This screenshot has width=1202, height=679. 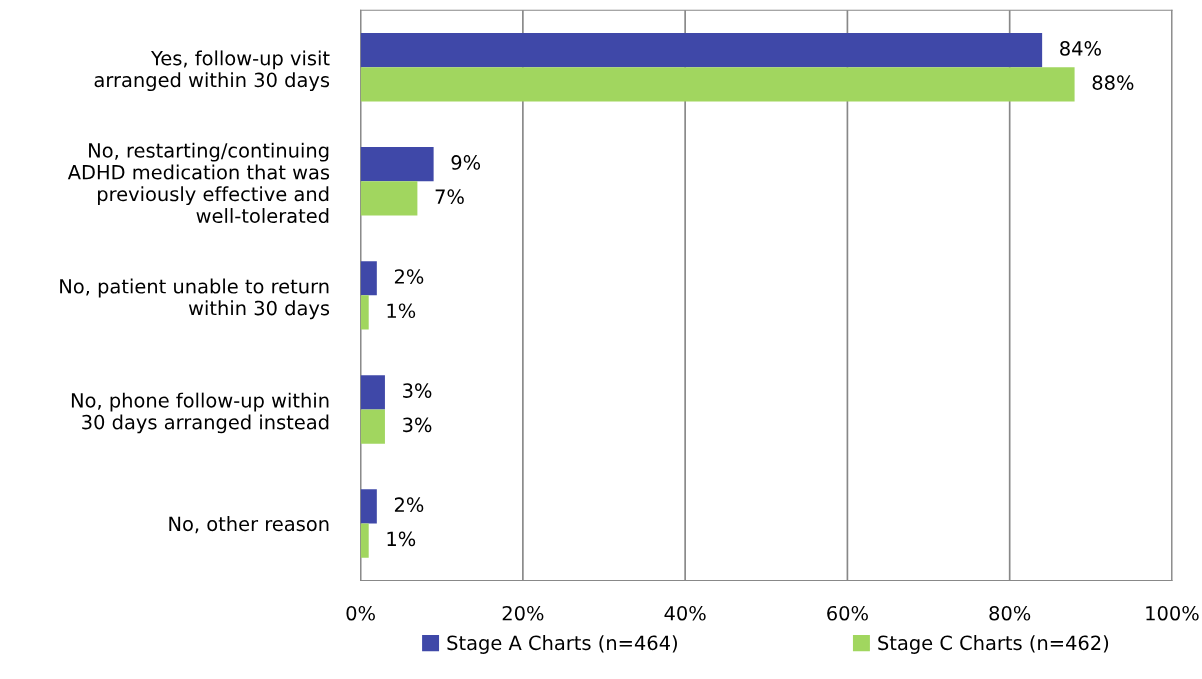 What do you see at coordinates (1113, 82) in the screenshot?
I see `data-label: 88%` at bounding box center [1113, 82].